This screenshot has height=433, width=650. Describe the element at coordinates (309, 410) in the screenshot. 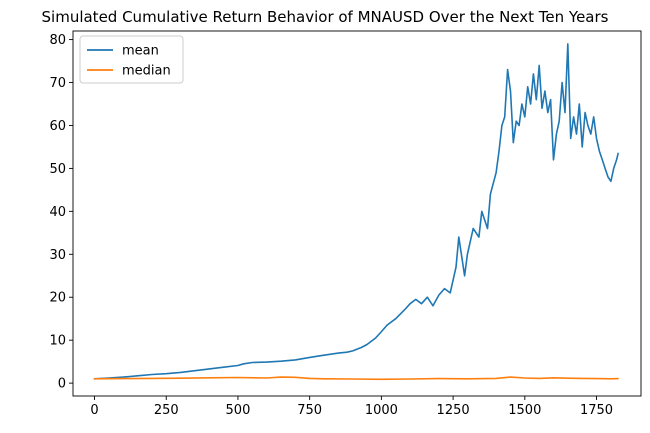

I see `x-tick-label: 750` at that location.